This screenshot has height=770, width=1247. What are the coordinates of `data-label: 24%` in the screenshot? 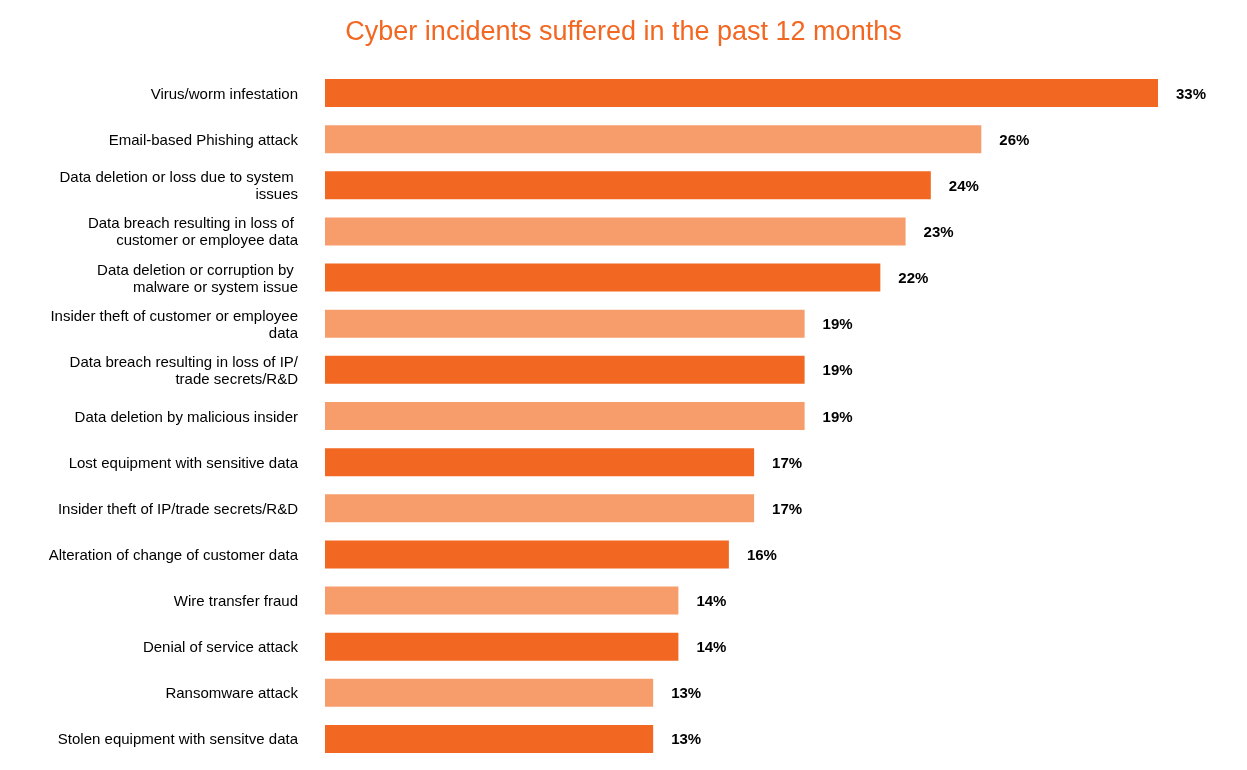 It's located at (963, 185).